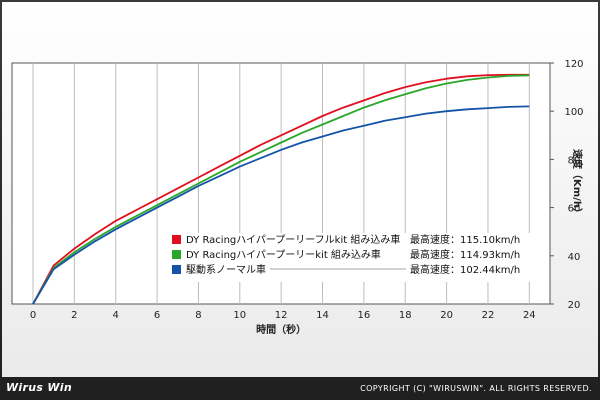  I want to click on legend-note-0: 最高速度：115.10km/h, so click(465, 239).